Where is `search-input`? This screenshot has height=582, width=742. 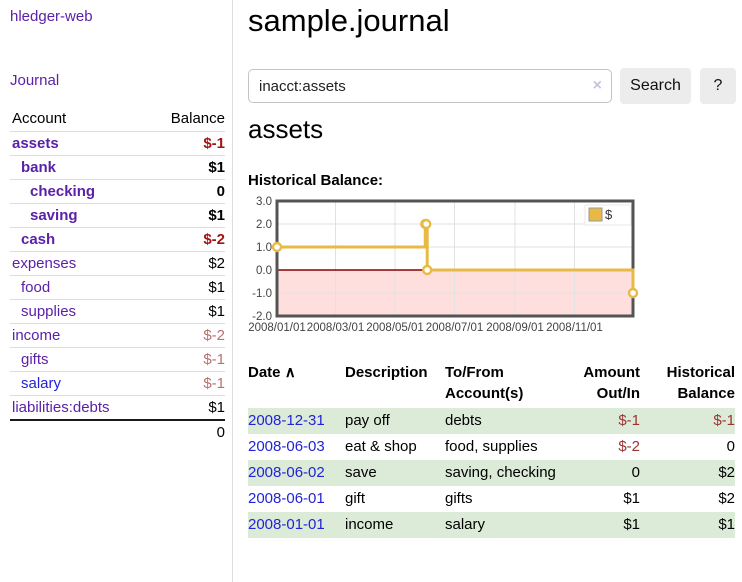 search-input is located at coordinates (430, 86).